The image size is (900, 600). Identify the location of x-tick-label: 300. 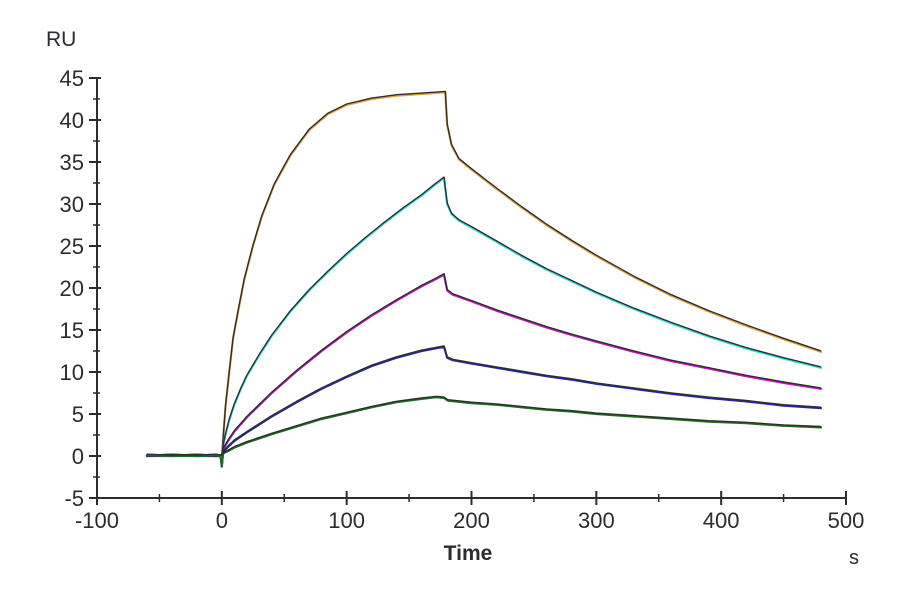
(596, 520).